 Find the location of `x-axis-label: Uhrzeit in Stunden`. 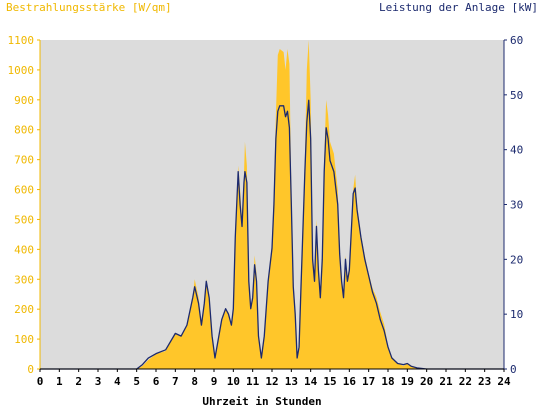

x-axis-label: Uhrzeit in Stunden is located at coordinates (261, 401).